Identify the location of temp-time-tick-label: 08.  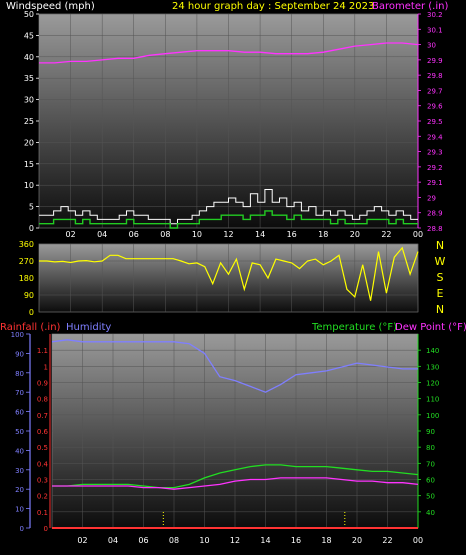
(174, 540).